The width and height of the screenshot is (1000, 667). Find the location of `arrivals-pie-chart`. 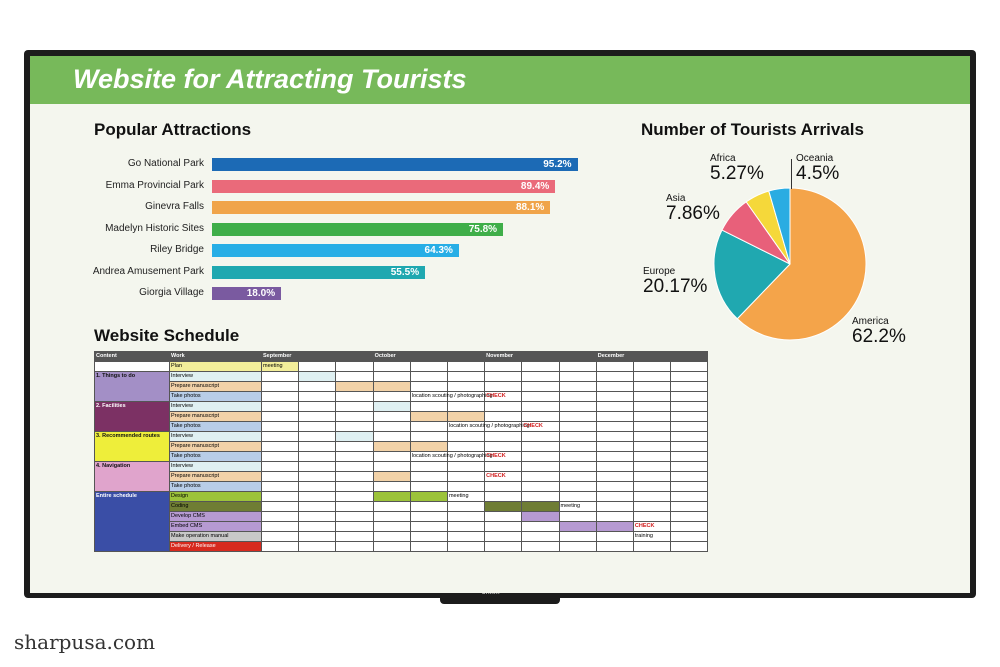

arrivals-pie-chart is located at coordinates (790, 264).